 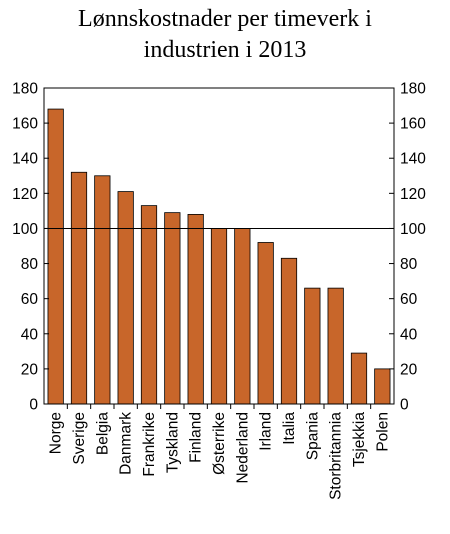 I want to click on x-category-label: Belgia, so click(x=102, y=433).